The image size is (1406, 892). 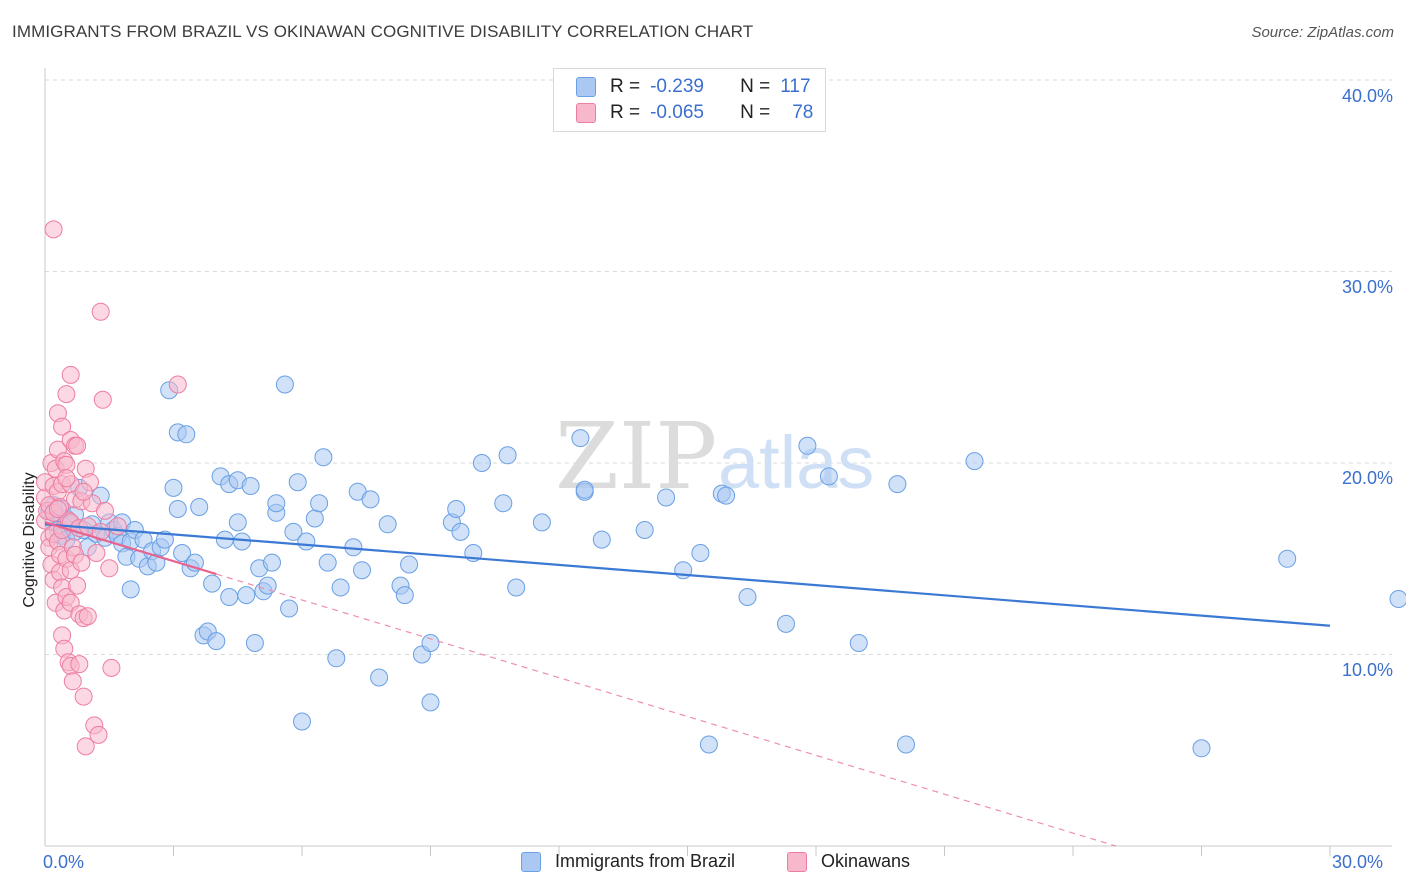 I want to click on legend-swatch-okinawans, so click(x=586, y=113).